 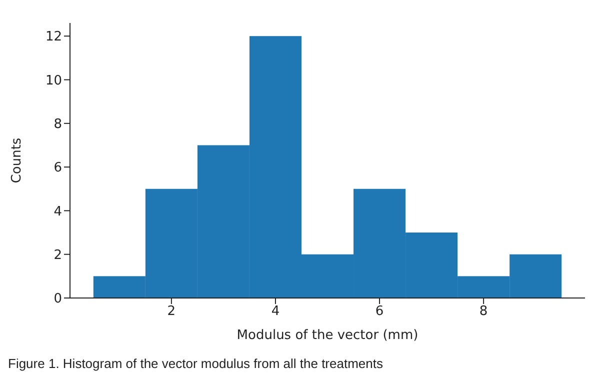 What do you see at coordinates (53, 37) in the screenshot?
I see `y-tick-label: 12` at bounding box center [53, 37].